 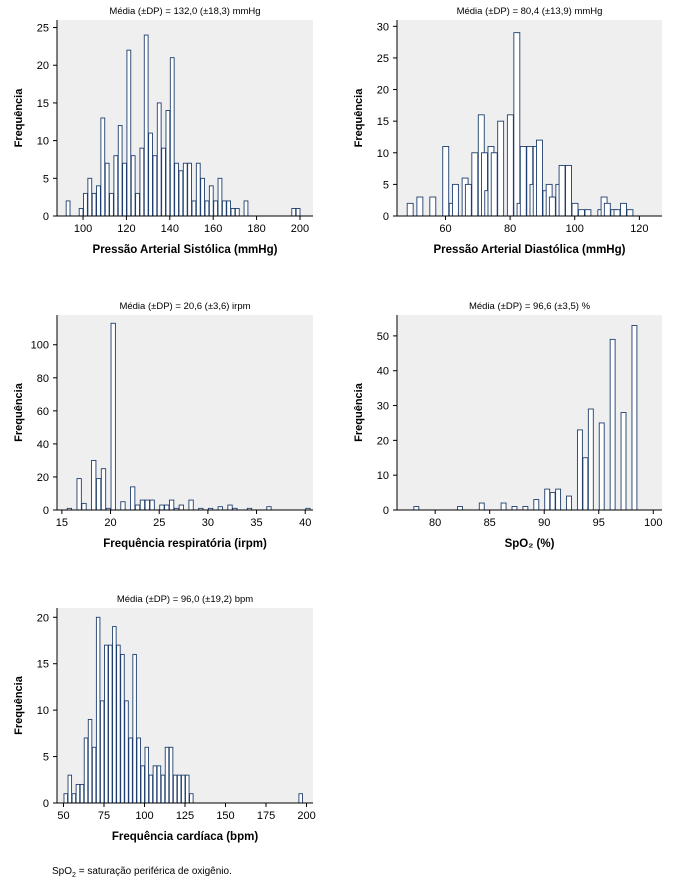 What do you see at coordinates (544, 523) in the screenshot?
I see `x-tick-label: 90` at bounding box center [544, 523].